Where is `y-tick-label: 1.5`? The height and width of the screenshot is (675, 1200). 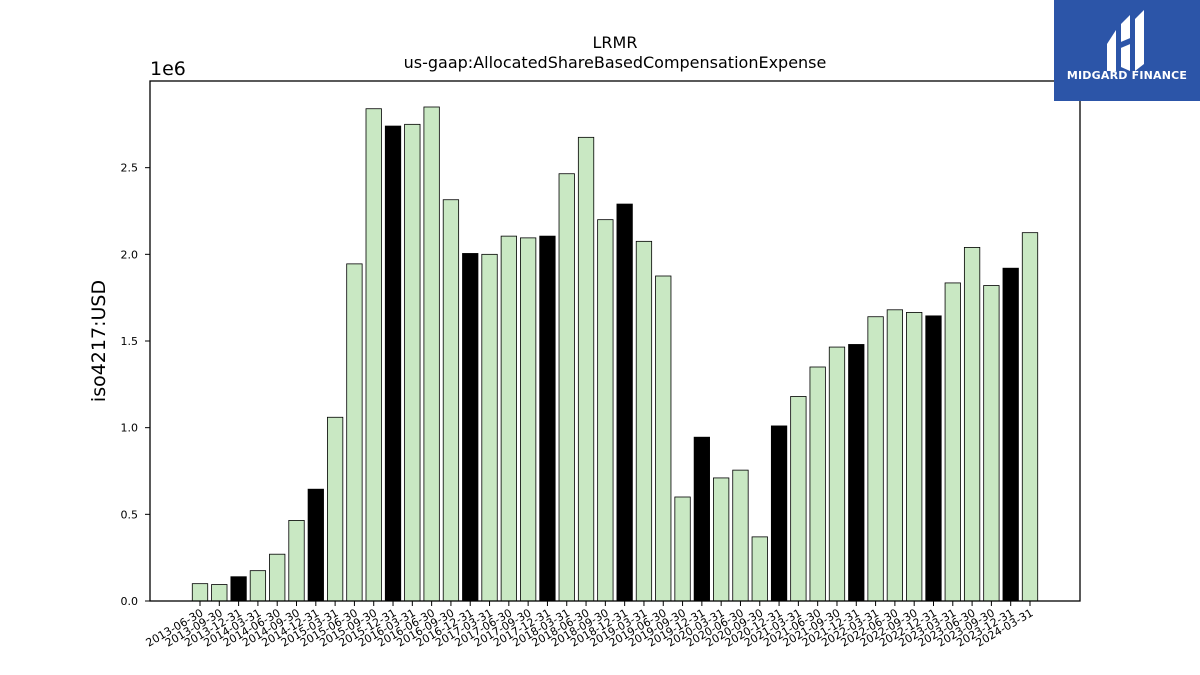
y-tick-label: 1.5 is located at coordinates (130, 341).